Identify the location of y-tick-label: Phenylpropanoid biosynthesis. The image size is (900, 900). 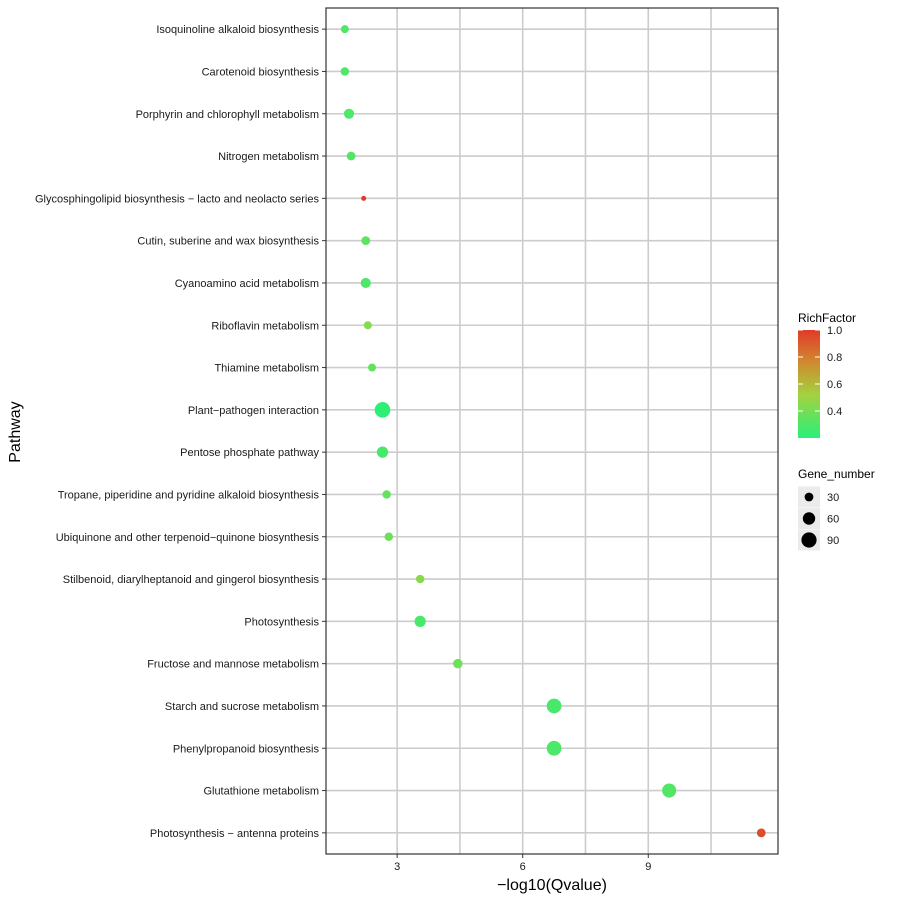
(246, 749).